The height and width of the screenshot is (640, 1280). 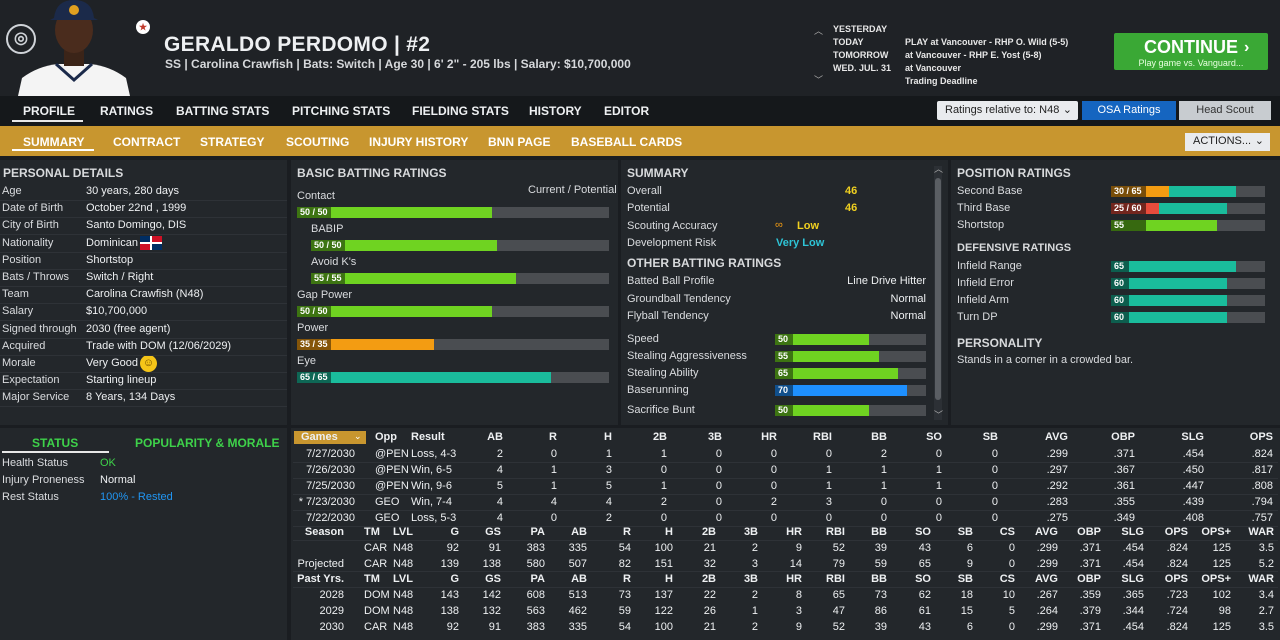 What do you see at coordinates (12, 191) in the screenshot?
I see `detail-label: Age` at bounding box center [12, 191].